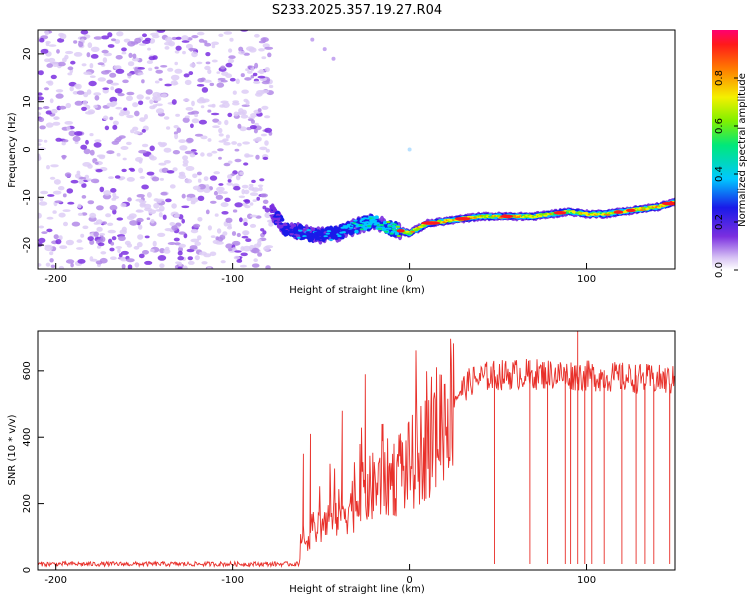 The image size is (750, 600). Describe the element at coordinates (320, 575) in the screenshot. I see `snr-x-ticks: -200 -100 0 100` at that location.